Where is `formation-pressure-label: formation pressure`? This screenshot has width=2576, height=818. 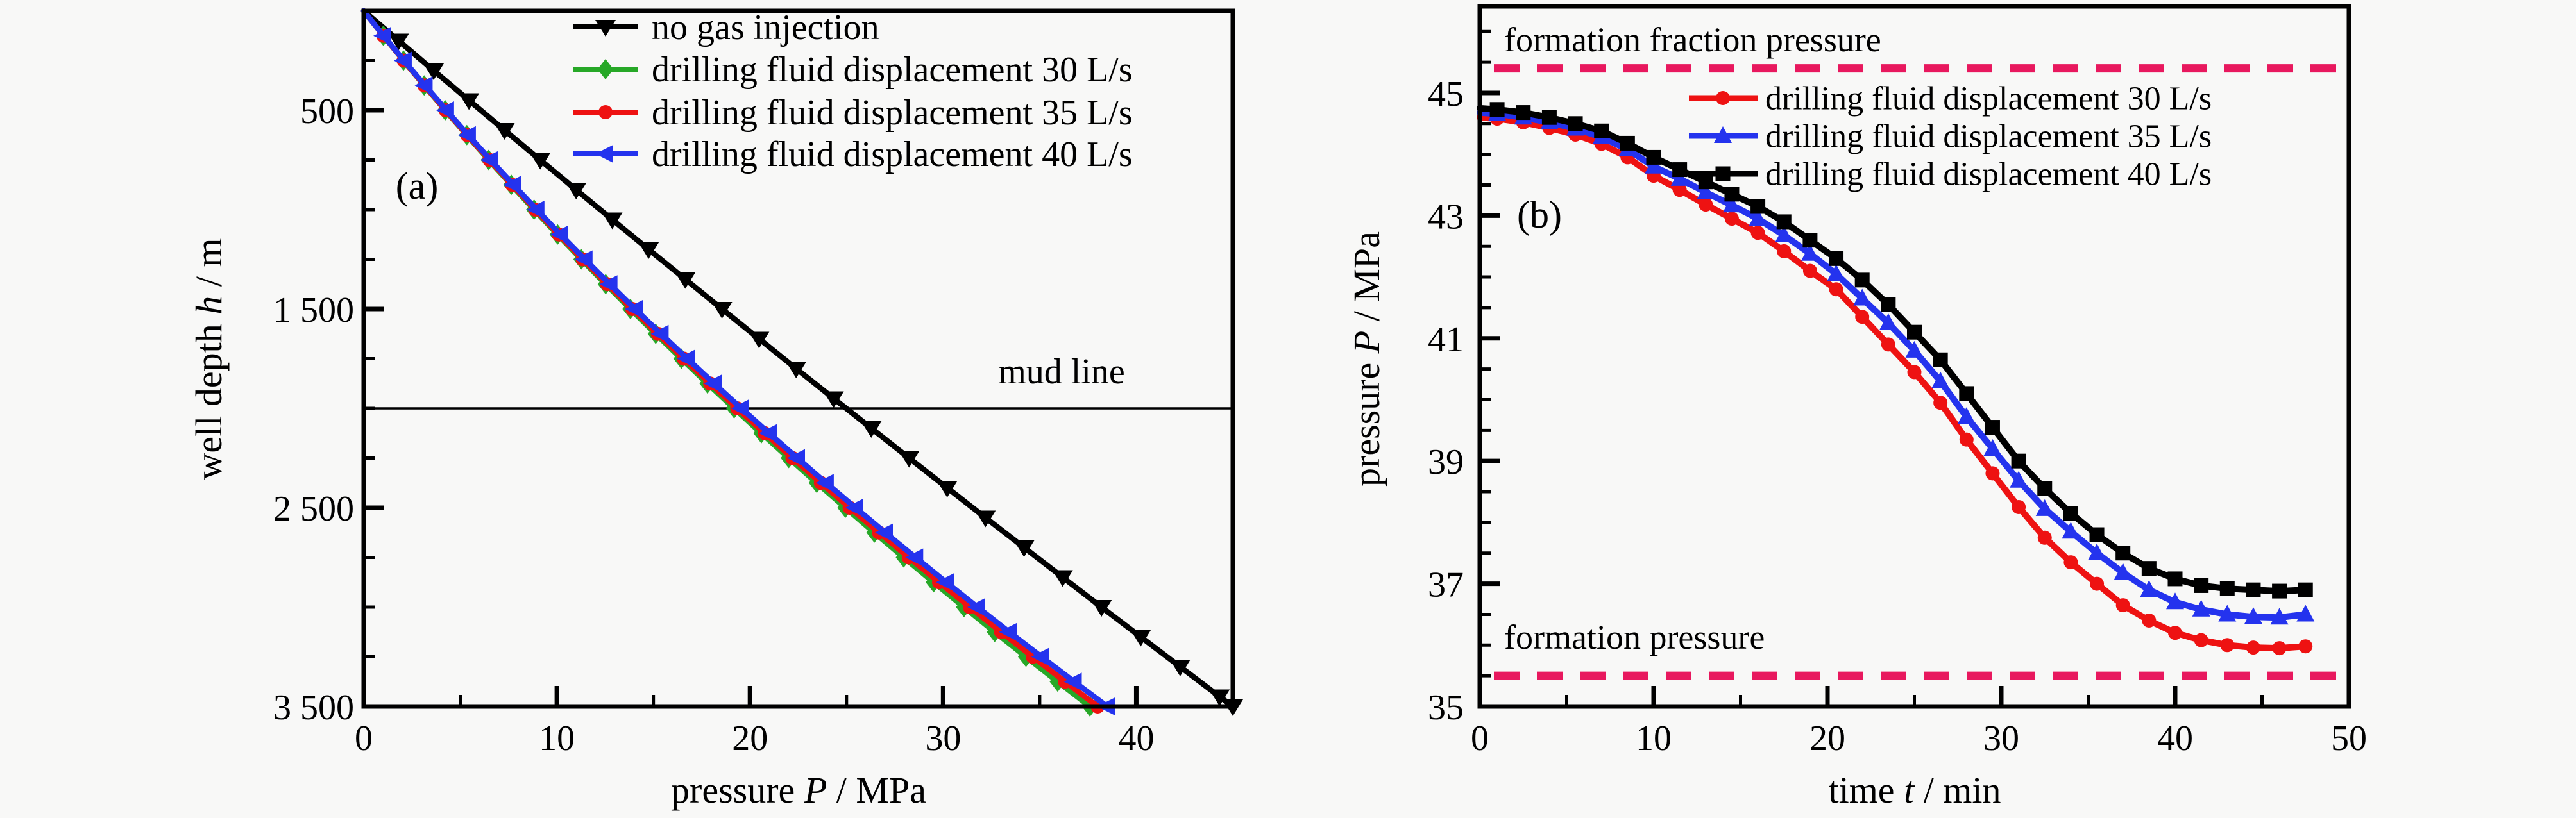 formation-pressure-label: formation pressure is located at coordinates (1634, 637).